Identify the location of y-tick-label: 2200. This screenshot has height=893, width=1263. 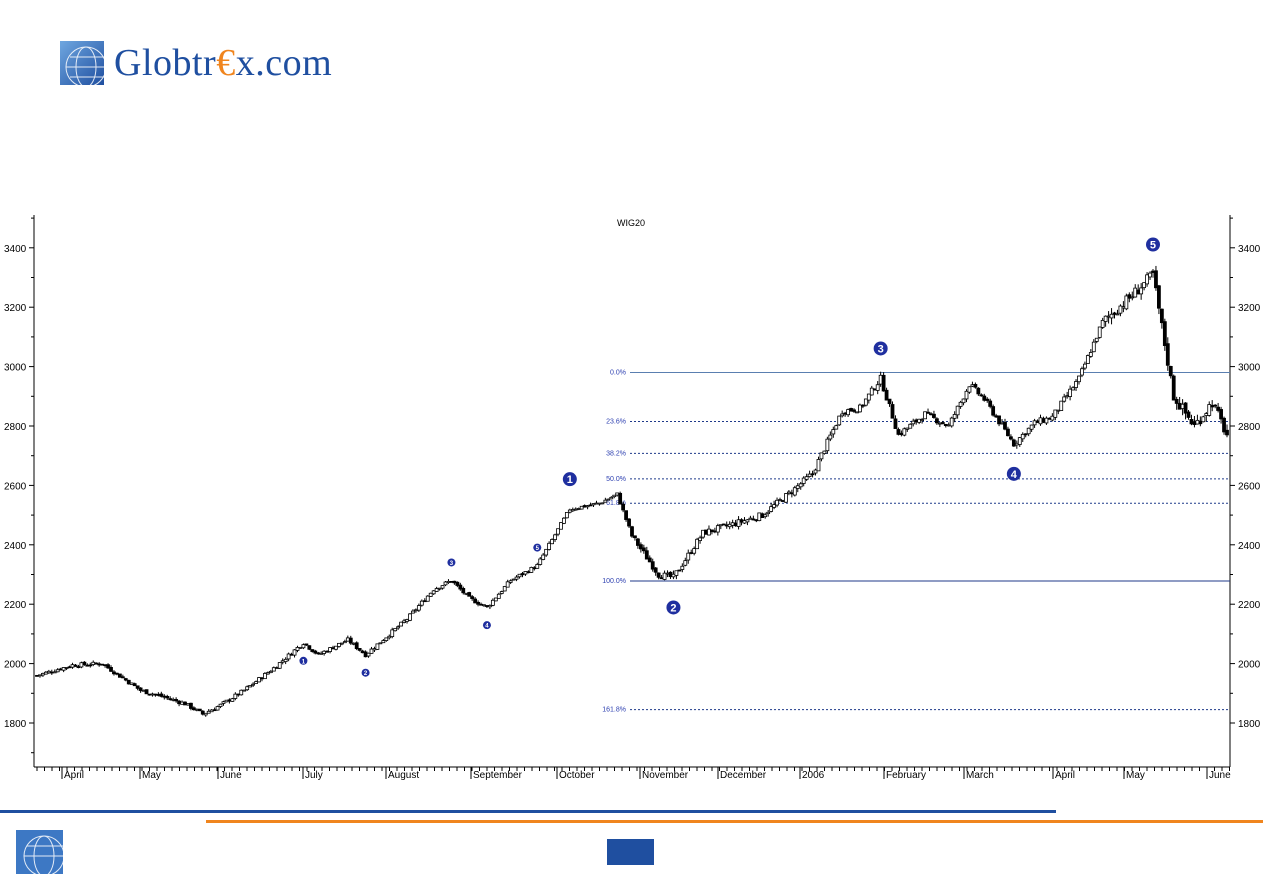
(1249, 605).